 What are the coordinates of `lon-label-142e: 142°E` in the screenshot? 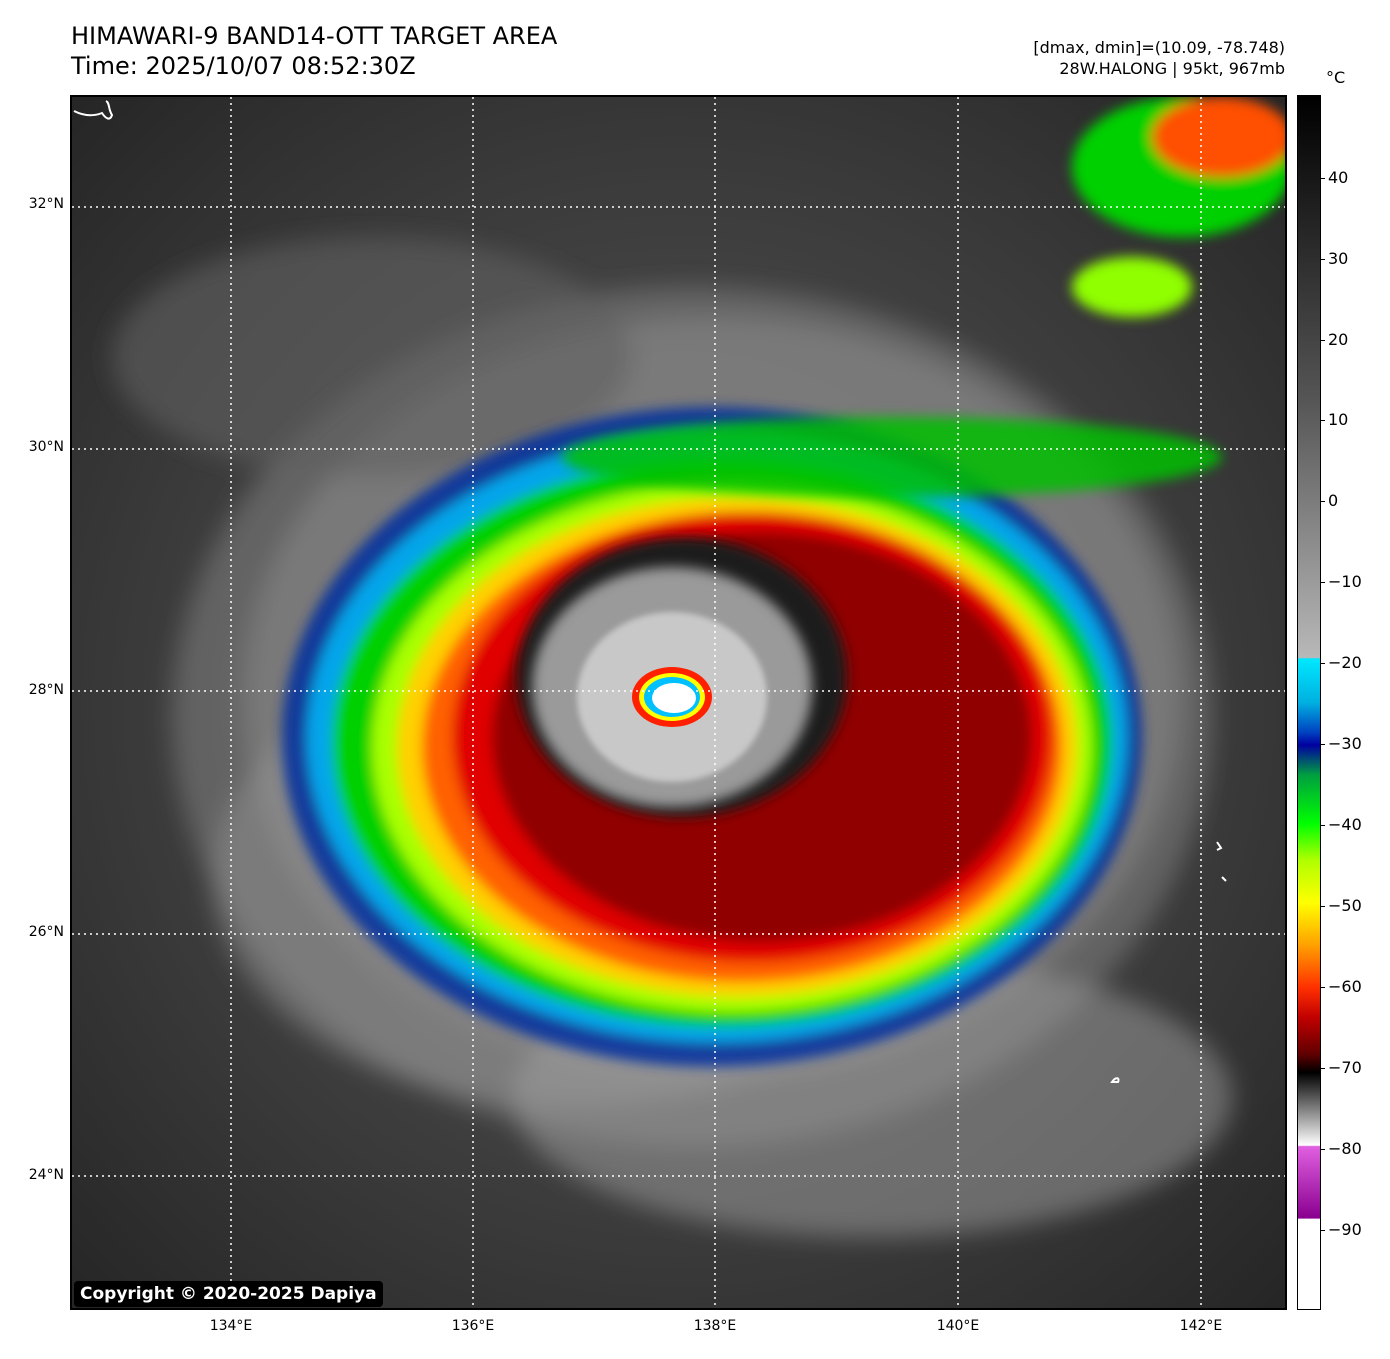 It's located at (1201, 1326).